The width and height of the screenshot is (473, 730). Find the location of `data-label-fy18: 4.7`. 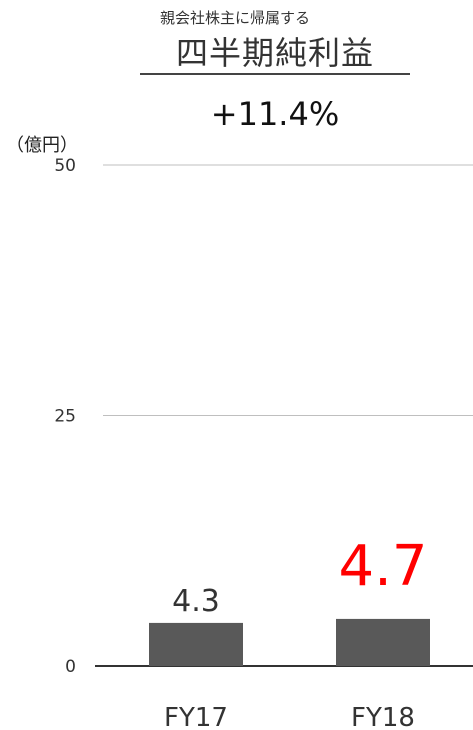

data-label-fy18: 4.7 is located at coordinates (382, 566).